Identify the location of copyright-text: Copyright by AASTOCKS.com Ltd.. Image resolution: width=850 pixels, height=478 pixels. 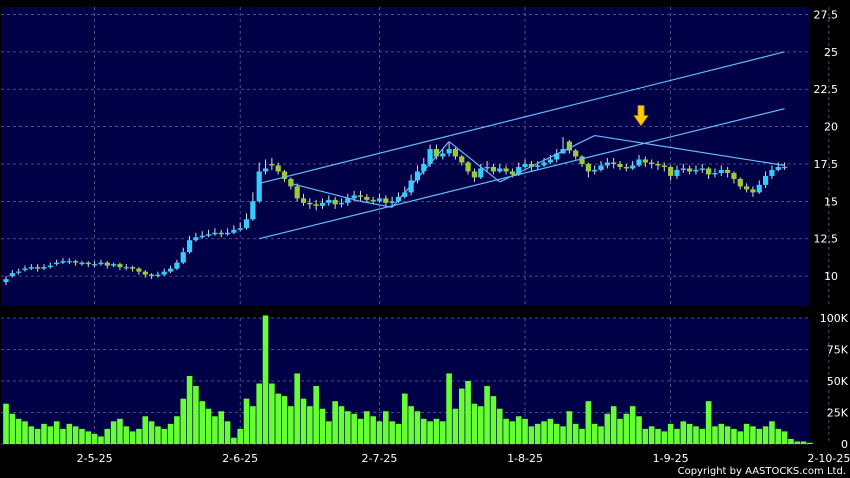
(762, 471).